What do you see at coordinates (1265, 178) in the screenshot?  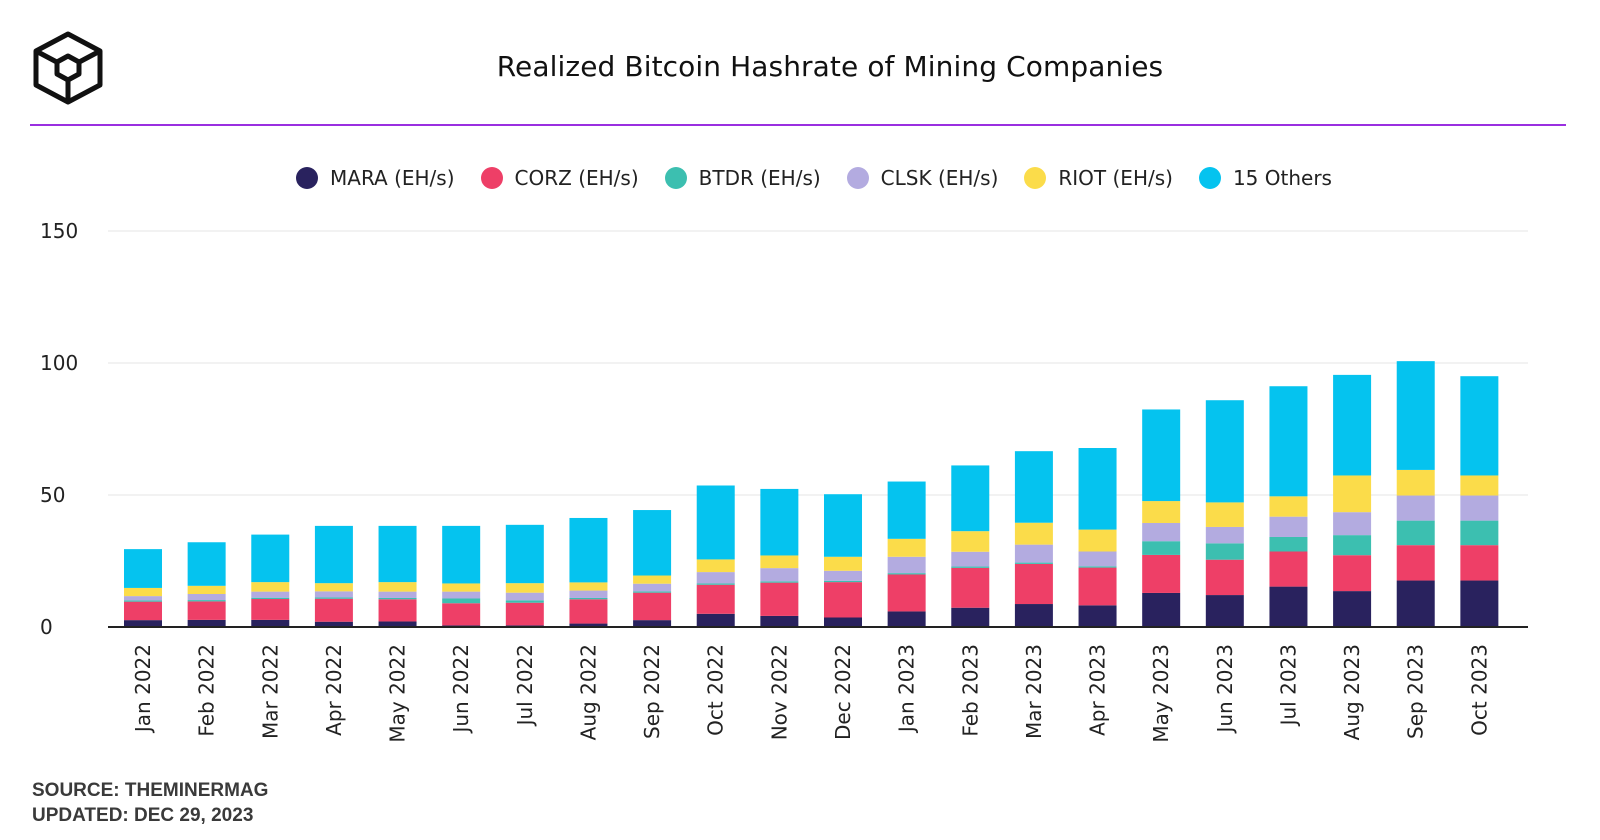 I see `legend-item: 15 Others` at bounding box center [1265, 178].